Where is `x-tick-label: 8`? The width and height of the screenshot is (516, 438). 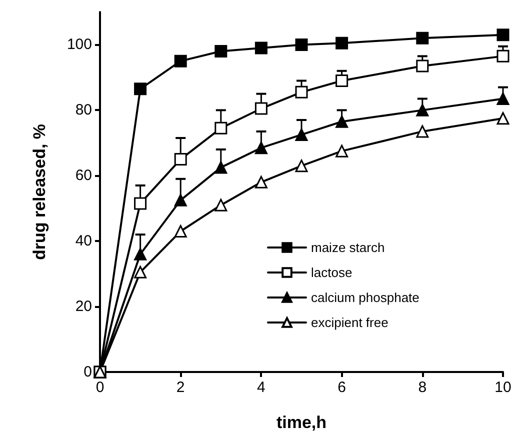 x-tick-label: 8 is located at coordinates (422, 387).